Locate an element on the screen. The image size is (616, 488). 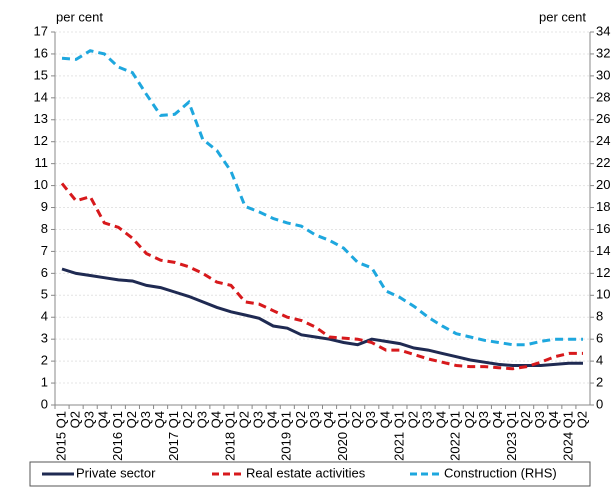
x-tick-label: 2016 Q1 is located at coordinates (117, 436).